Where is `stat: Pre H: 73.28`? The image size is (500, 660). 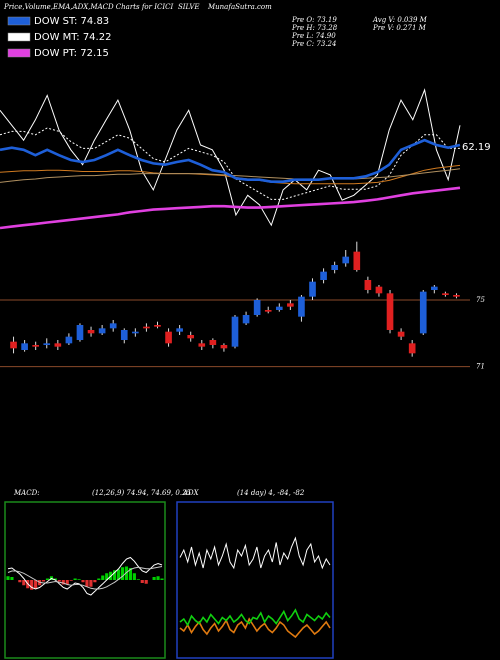
stat: Pre H: 73.28 is located at coordinates (314, 28).